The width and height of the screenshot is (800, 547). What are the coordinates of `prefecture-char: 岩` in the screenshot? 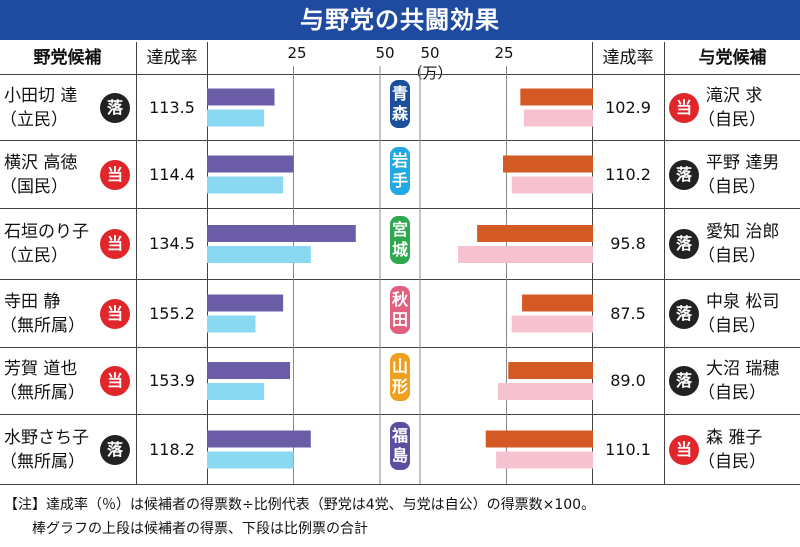 It's located at (399, 160).